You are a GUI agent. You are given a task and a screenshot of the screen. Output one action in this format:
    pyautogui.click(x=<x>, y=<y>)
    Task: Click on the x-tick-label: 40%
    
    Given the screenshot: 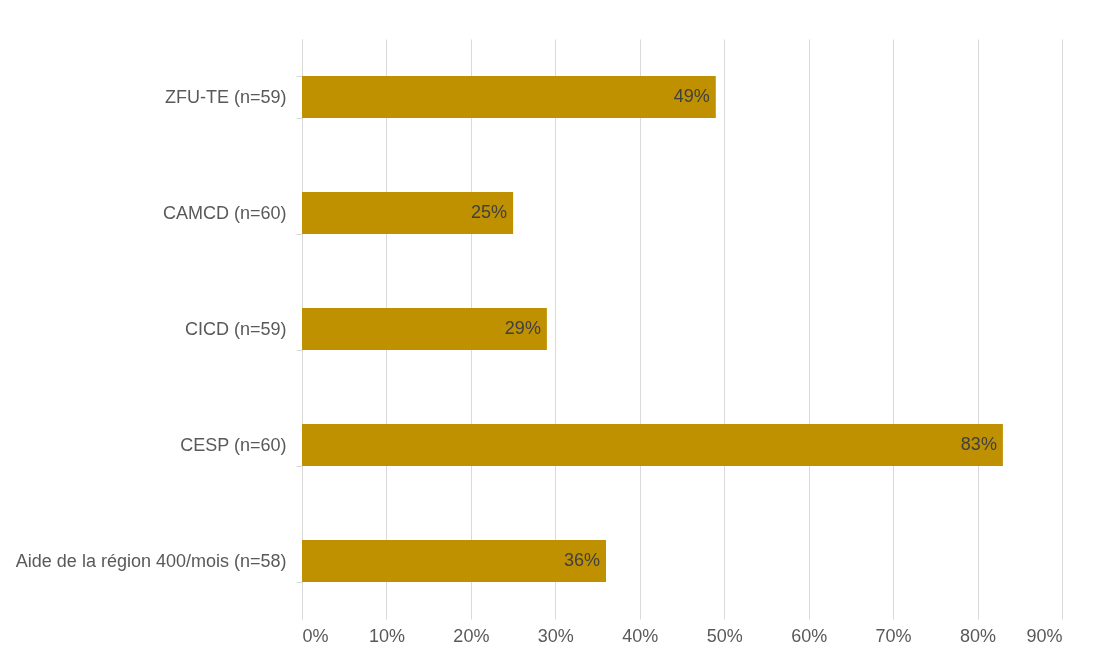 What is the action you would take?
    pyautogui.click(x=640, y=635)
    